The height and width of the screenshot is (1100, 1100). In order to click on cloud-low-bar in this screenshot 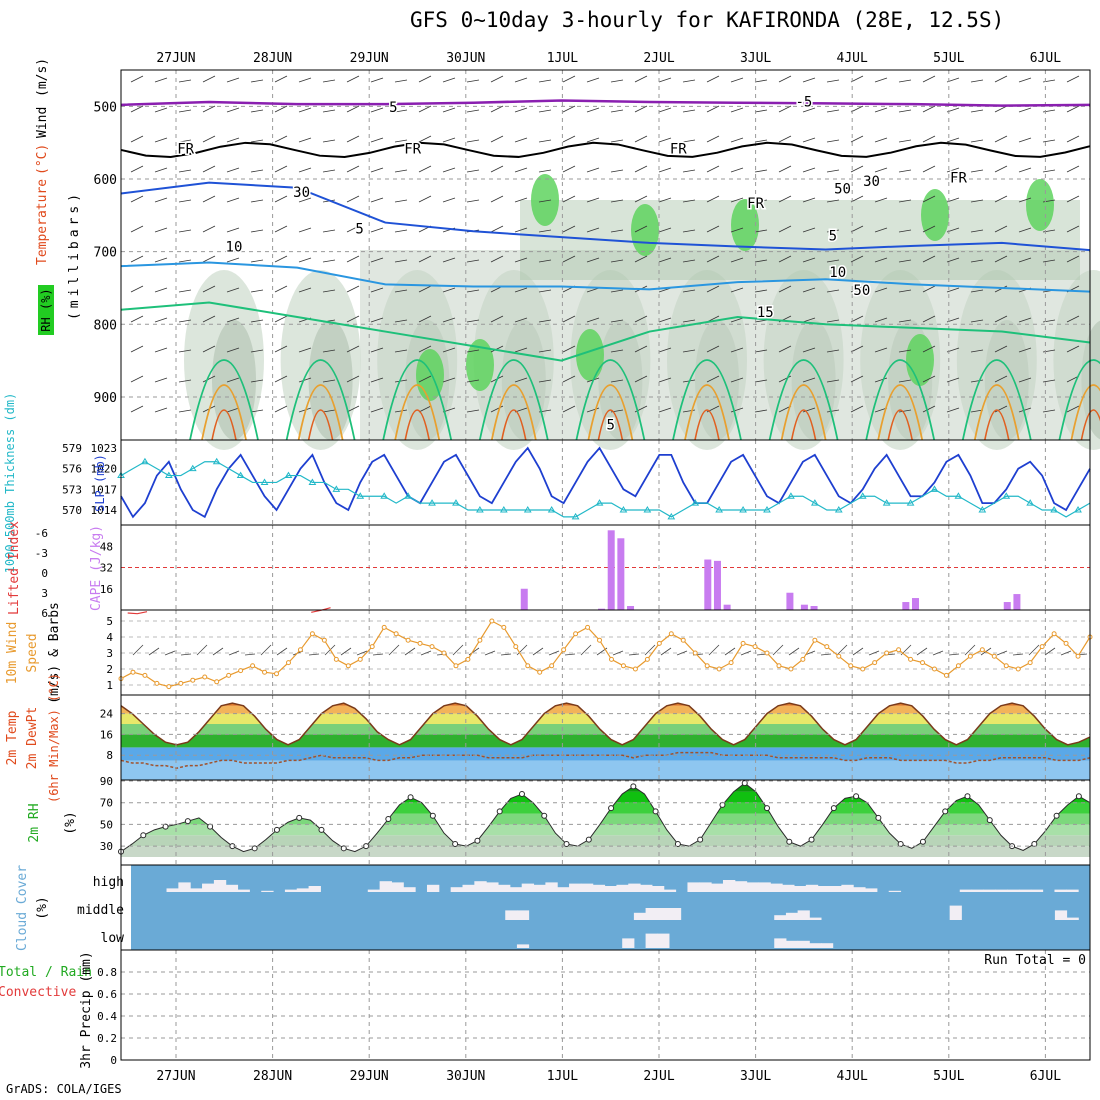, I will do `click(780, 943)`.